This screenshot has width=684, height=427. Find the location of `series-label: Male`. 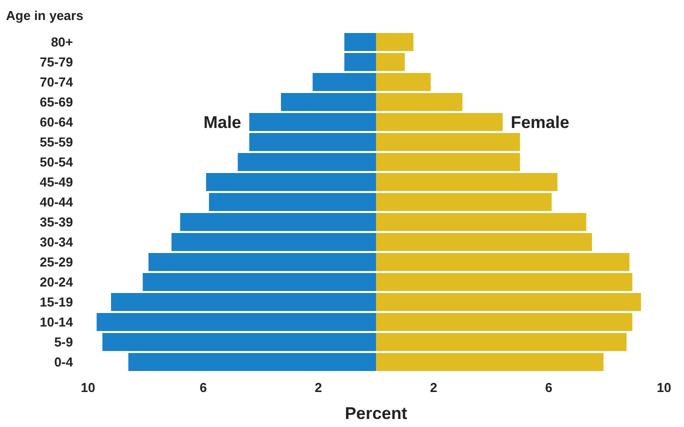

series-label: Male is located at coordinates (222, 122).